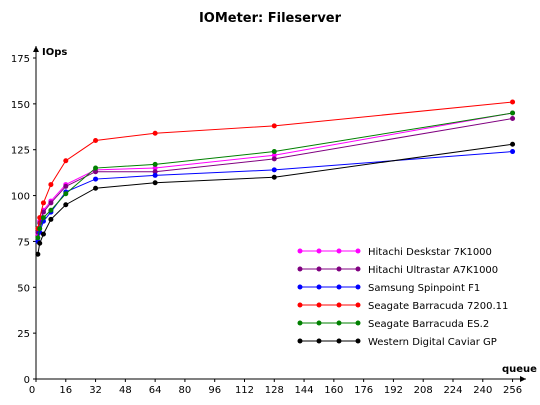 The image size is (540, 405). I want to click on x-axis-arrow, so click(523, 379).